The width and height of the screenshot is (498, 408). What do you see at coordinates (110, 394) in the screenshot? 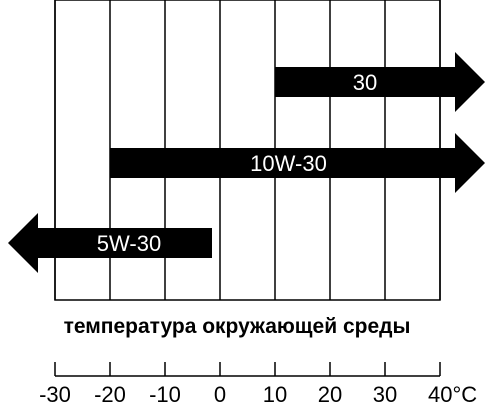
I see `tick-label: -20` at bounding box center [110, 394].